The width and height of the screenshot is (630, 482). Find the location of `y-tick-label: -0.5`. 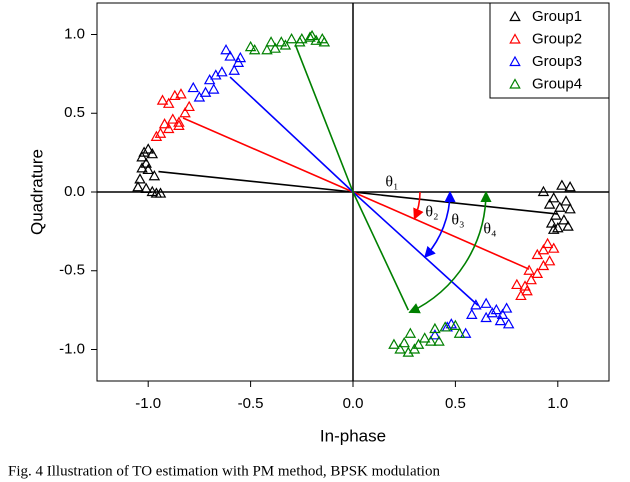

y-tick-label: -0.5 is located at coordinates (72, 270).